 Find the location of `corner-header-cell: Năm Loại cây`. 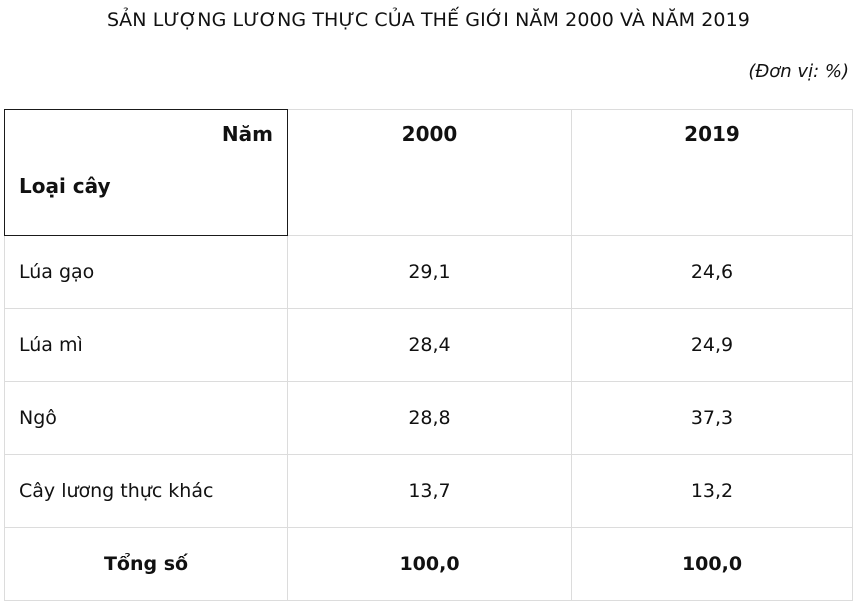

corner-header-cell: Năm Loại cây is located at coordinates (146, 172).